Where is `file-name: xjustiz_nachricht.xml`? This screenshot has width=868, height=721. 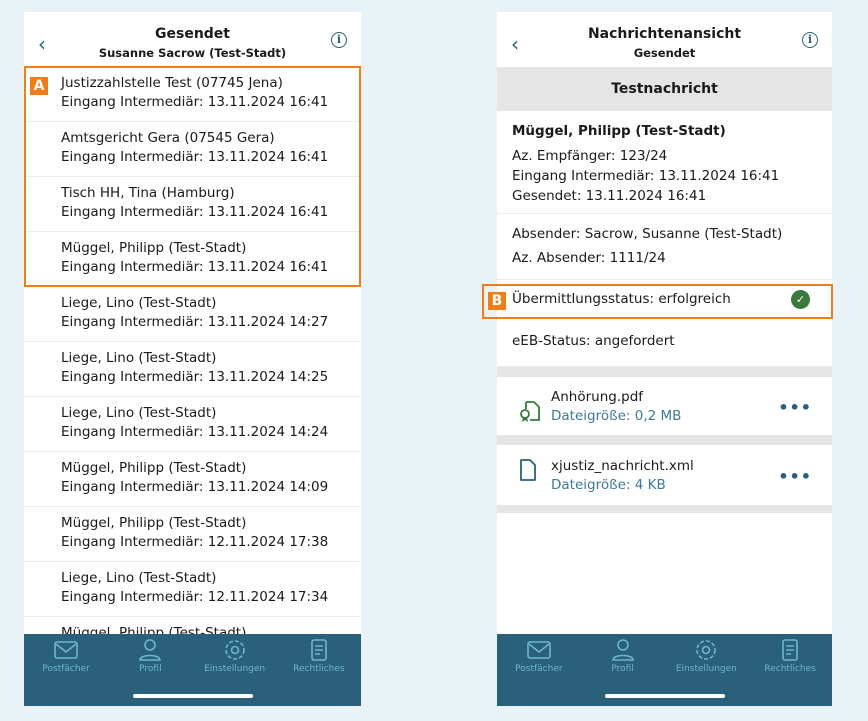 file-name: xjustiz_nachricht.xml is located at coordinates (622, 465).